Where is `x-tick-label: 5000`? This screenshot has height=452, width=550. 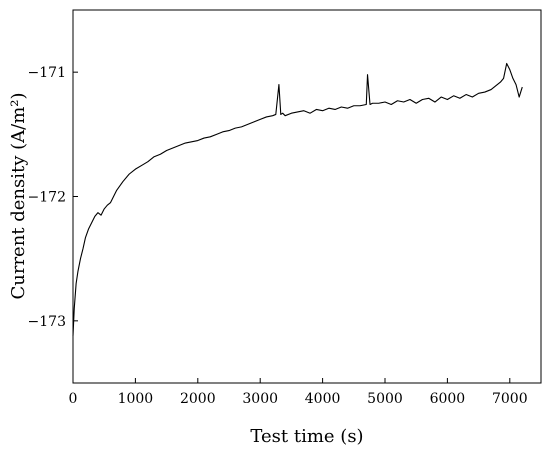
x-tick-label: 5000 is located at coordinates (385, 399).